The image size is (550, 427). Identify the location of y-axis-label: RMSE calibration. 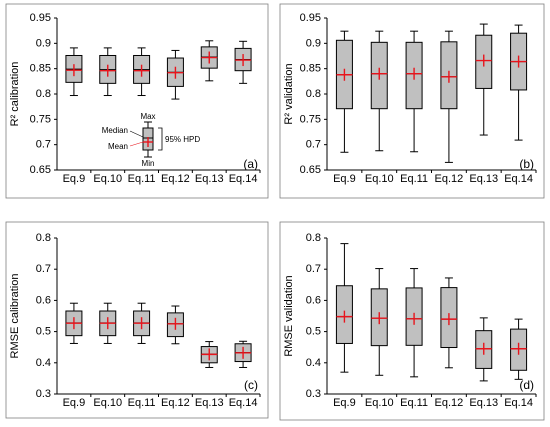
(15, 316).